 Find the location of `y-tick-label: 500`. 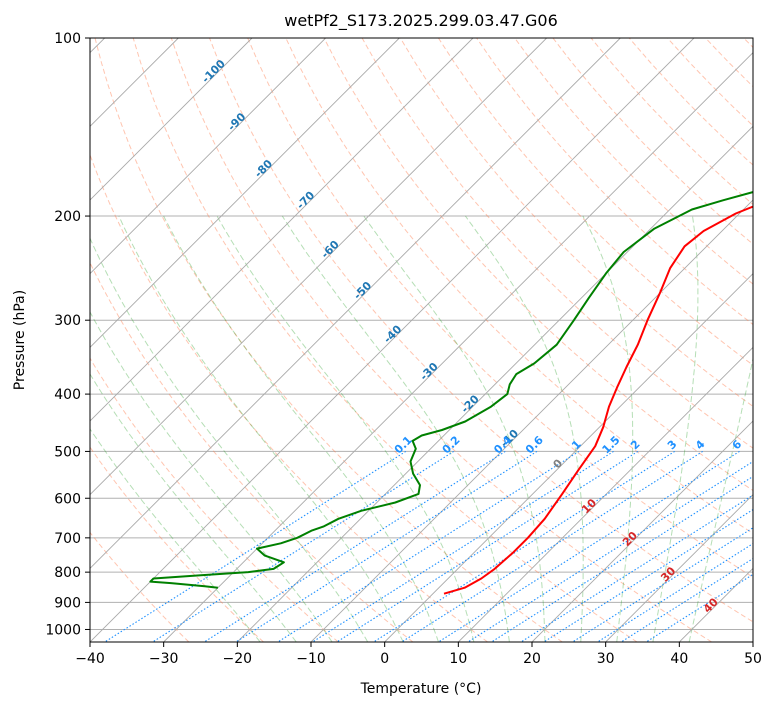

y-tick-label: 500 is located at coordinates (67, 452).